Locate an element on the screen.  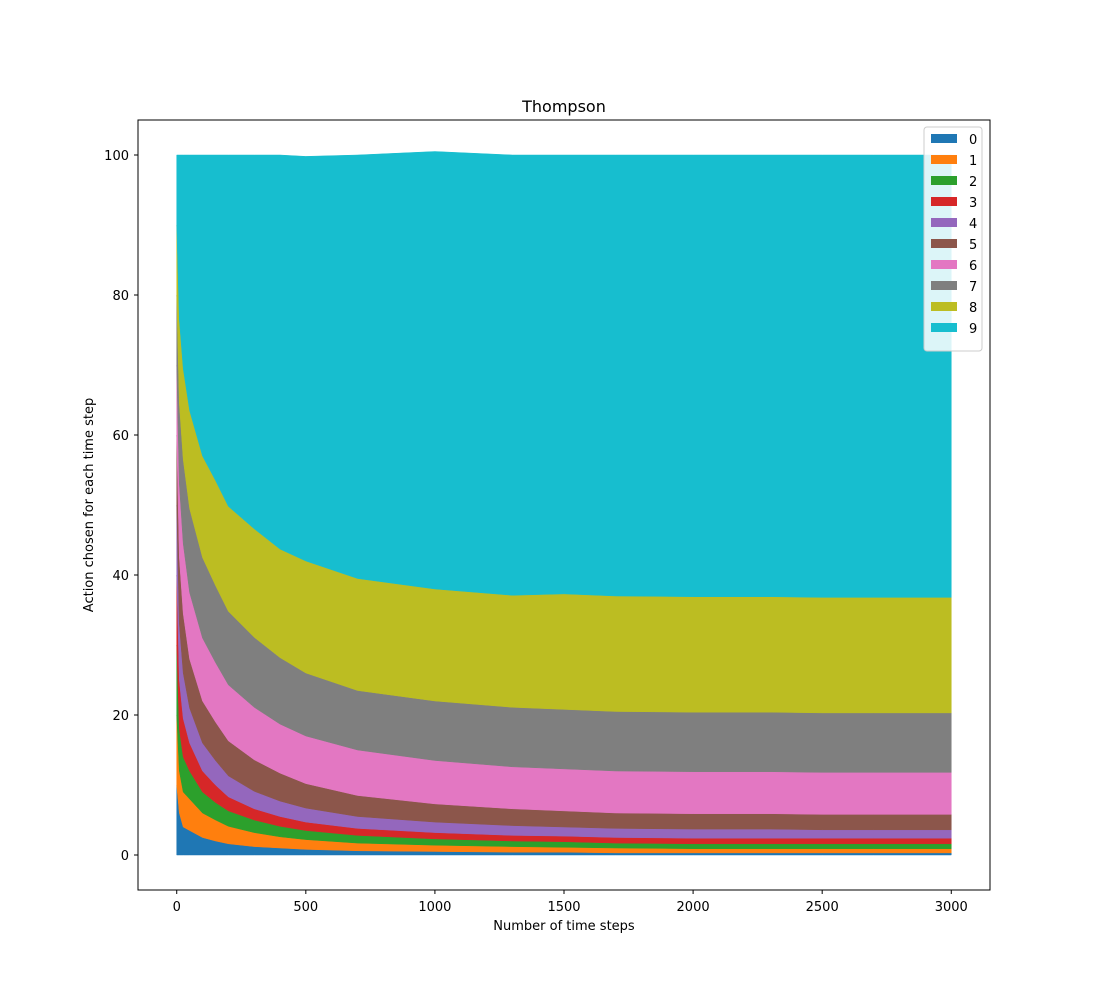
y-tick-label: 60 is located at coordinates (120, 436).